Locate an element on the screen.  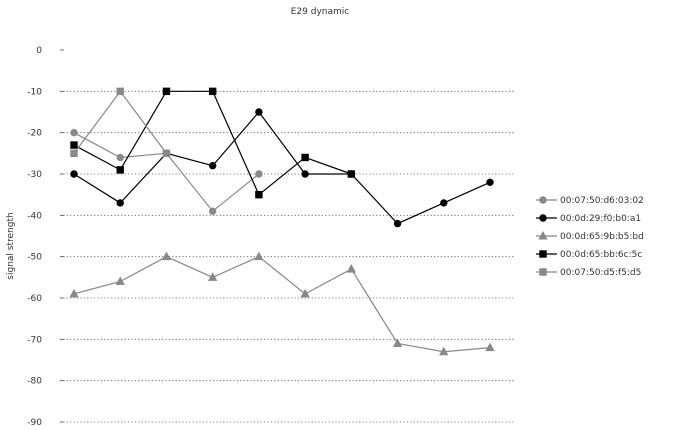
legend-label: 00:0d:65:bb:6c:5c is located at coordinates (601, 255).